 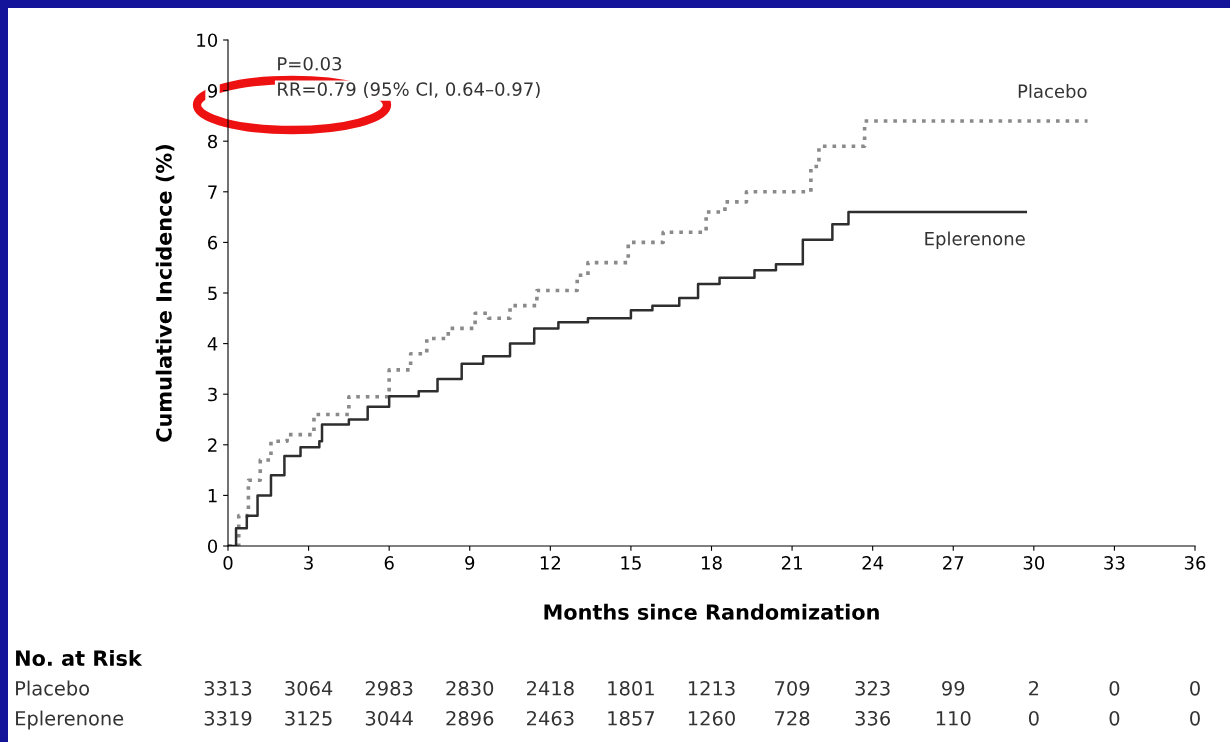 What do you see at coordinates (550, 563) in the screenshot?
I see `x-tick-label: 12` at bounding box center [550, 563].